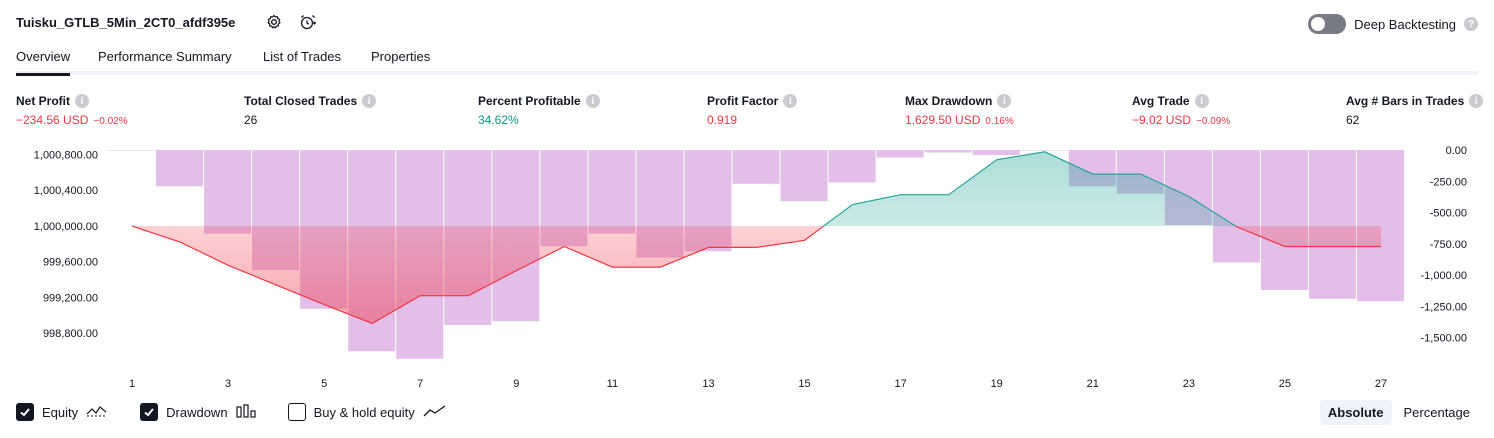 This screenshot has width=1494, height=438. What do you see at coordinates (274, 22) in the screenshot?
I see `settings-gear-icon` at bounding box center [274, 22].